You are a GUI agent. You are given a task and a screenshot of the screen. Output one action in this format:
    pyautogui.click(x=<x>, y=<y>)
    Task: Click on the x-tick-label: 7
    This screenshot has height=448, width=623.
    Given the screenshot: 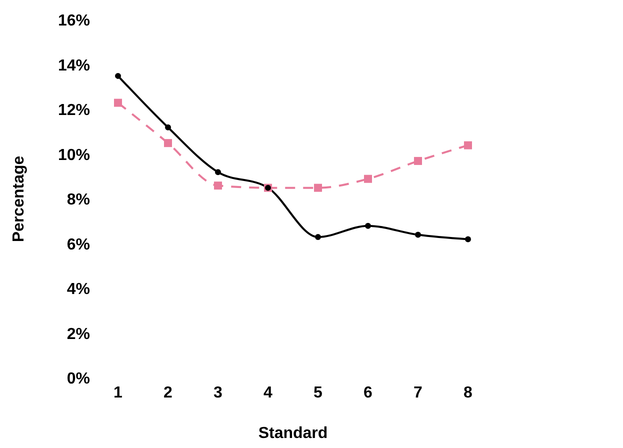 What is the action you would take?
    pyautogui.click(x=418, y=393)
    